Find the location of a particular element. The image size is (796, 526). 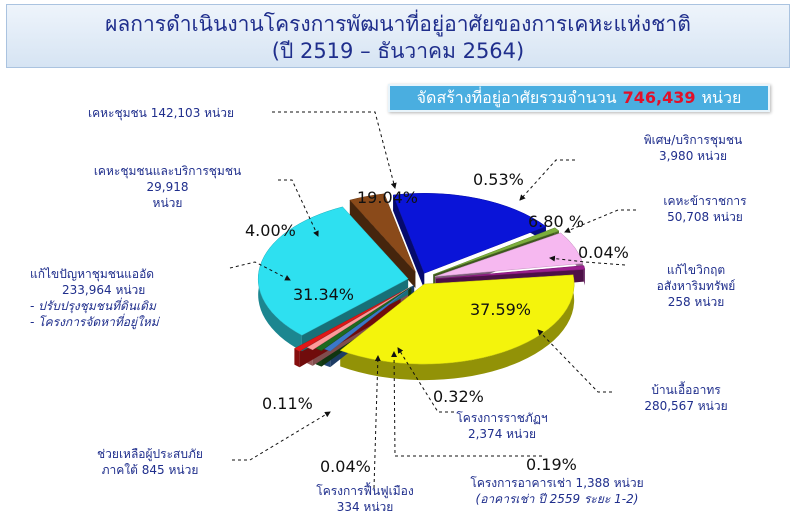

label-line: 3,980 หน่วย is located at coordinates (693, 156).